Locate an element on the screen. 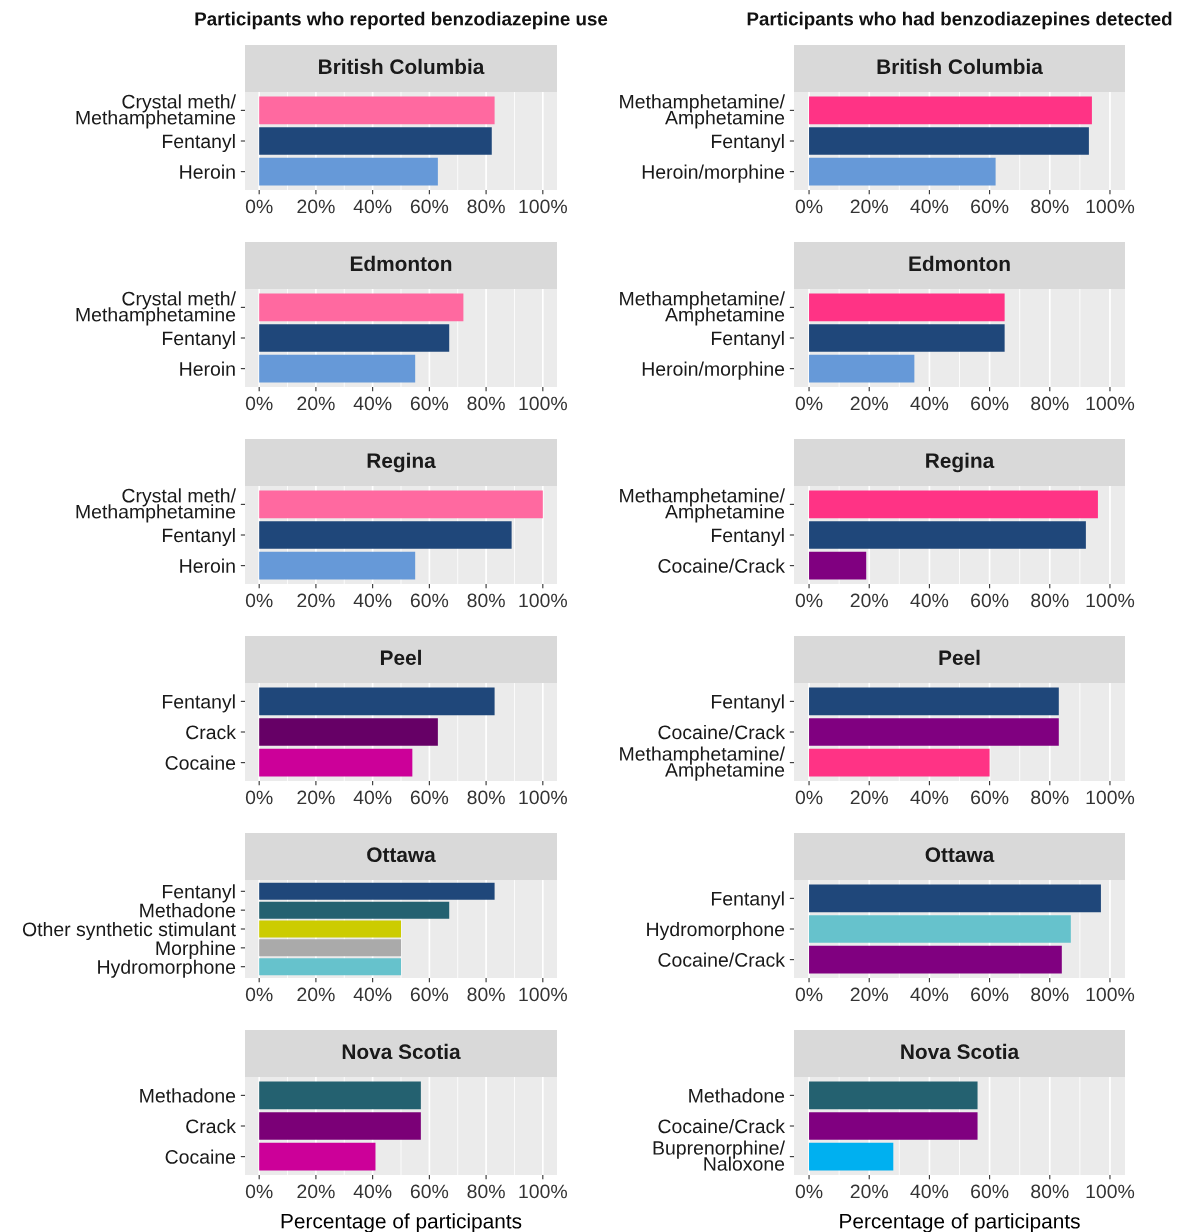 The height and width of the screenshot is (1232, 1192). y-tick-label: Buprenorphine/ Naloxone is located at coordinates (719, 1155).